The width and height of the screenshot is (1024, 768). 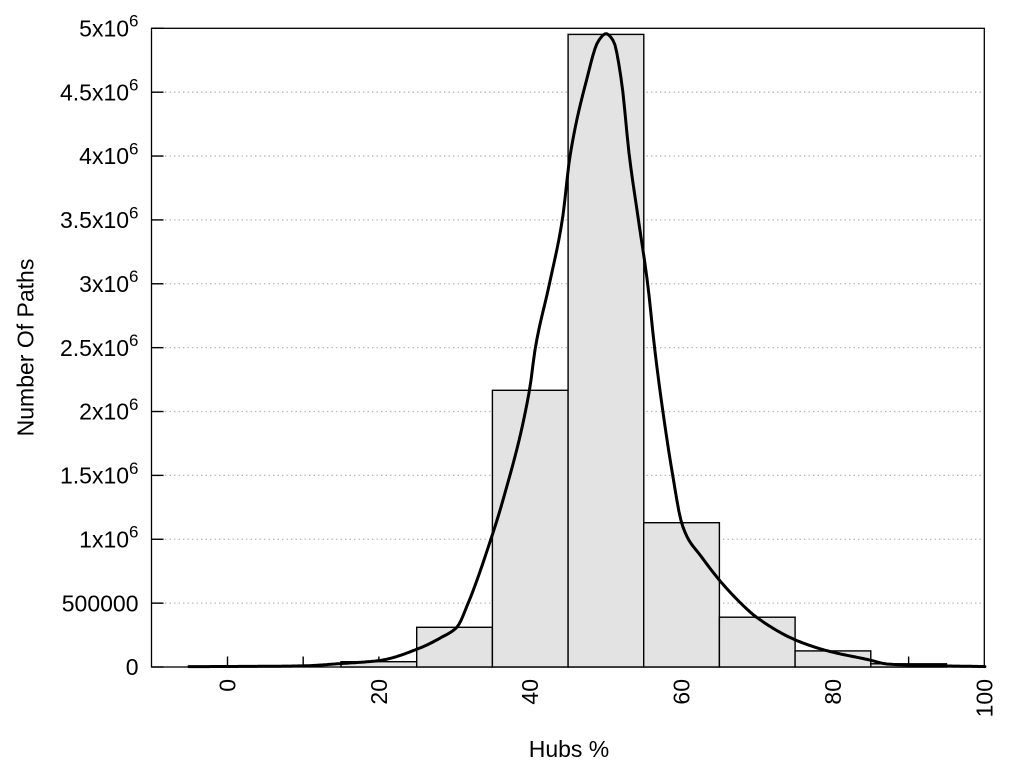 I want to click on svg-text: 4.5x10⁶, so click(x=99, y=91).